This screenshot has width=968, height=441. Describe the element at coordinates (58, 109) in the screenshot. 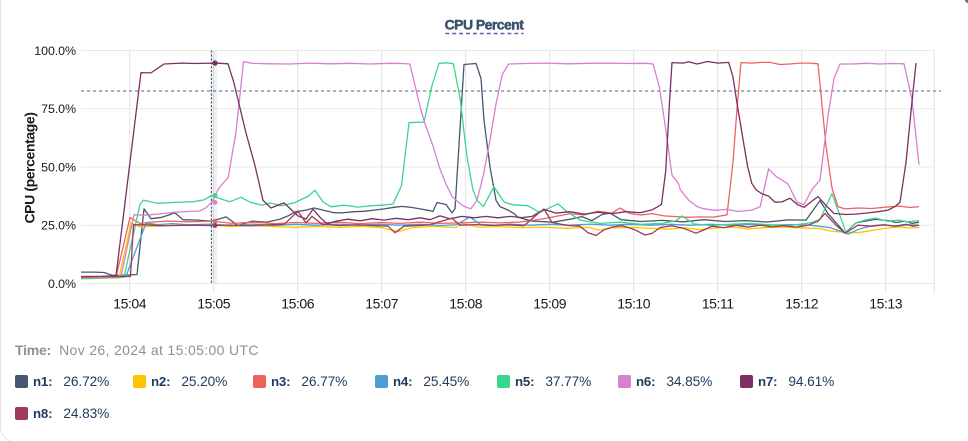

I see `svg-text: 75.0%` at that location.